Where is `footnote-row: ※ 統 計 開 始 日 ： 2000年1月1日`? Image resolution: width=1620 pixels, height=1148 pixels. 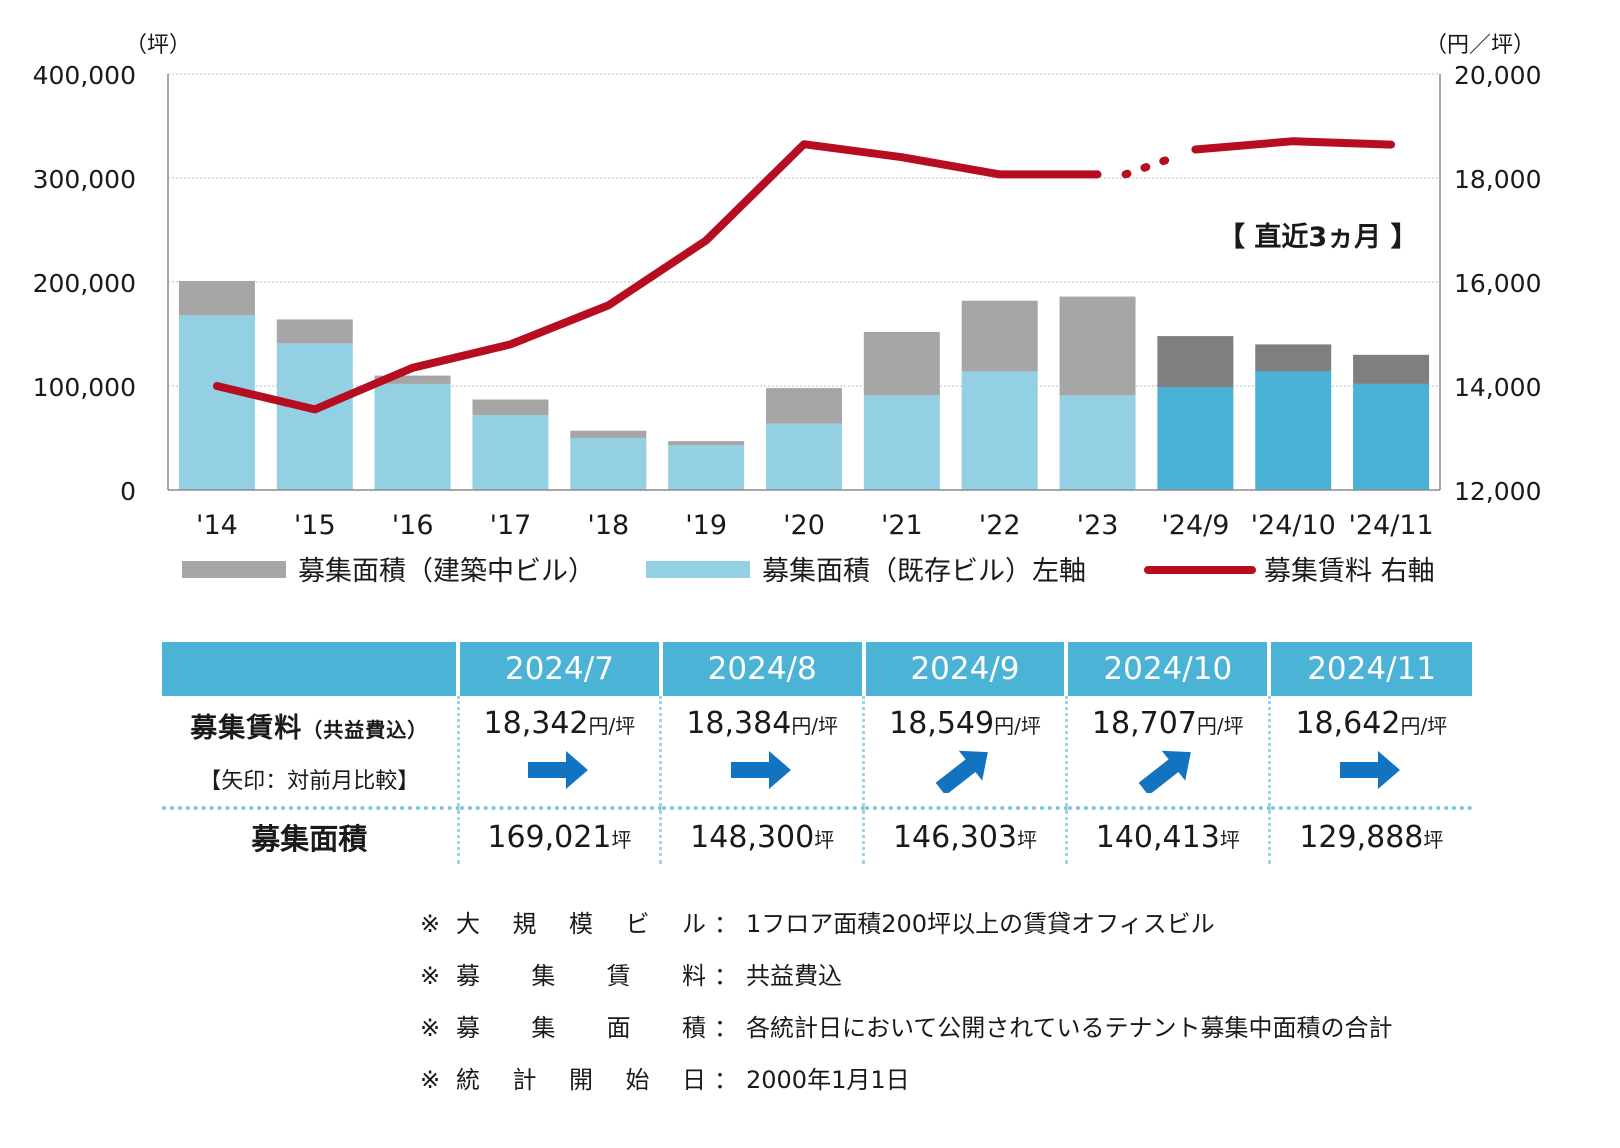
footnote-row: ※ 統 計 開 始 日 ： 2000年1月1日 is located at coordinates (906, 1080).